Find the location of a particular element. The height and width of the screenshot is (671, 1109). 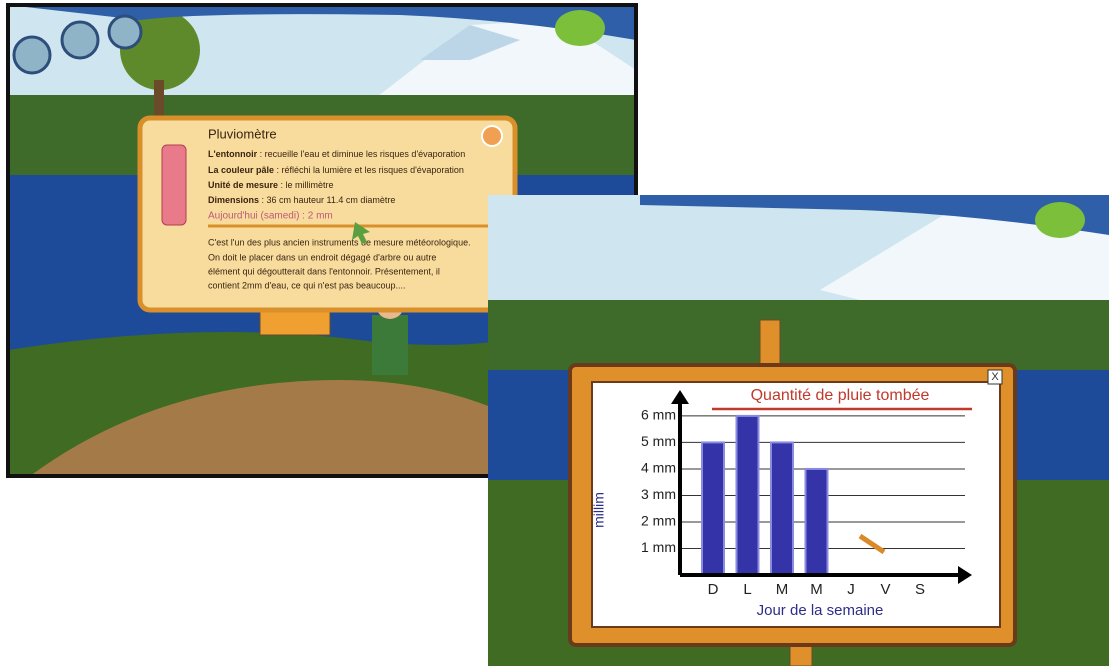

sign is located at coordinates (295, 322).